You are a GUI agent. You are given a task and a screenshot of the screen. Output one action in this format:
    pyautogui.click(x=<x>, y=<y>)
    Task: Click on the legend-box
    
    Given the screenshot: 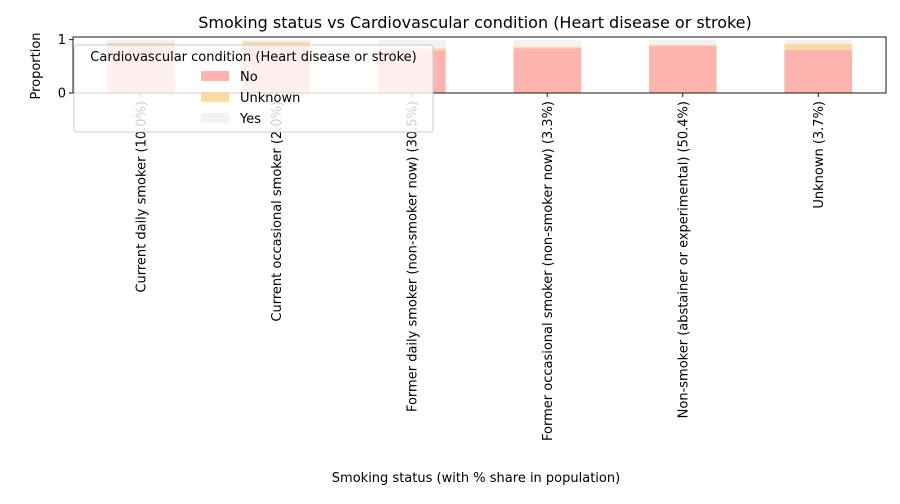 What is the action you would take?
    pyautogui.click(x=253, y=88)
    